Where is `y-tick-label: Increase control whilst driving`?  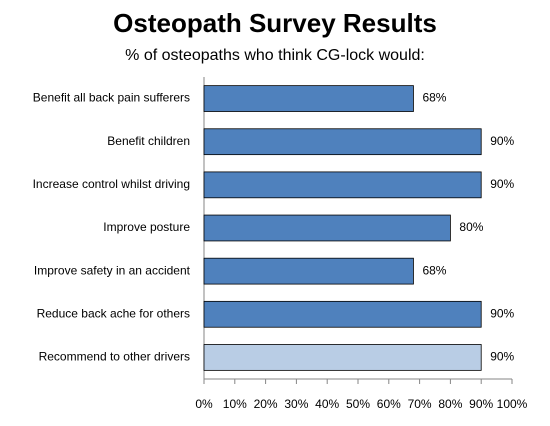 y-tick-label: Increase control whilst driving is located at coordinates (111, 184).